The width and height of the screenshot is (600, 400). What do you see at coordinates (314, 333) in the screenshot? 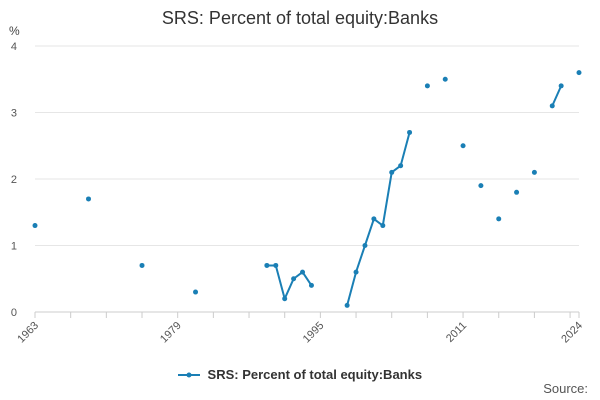
I see `x-tick-label: 1995` at bounding box center [314, 333].